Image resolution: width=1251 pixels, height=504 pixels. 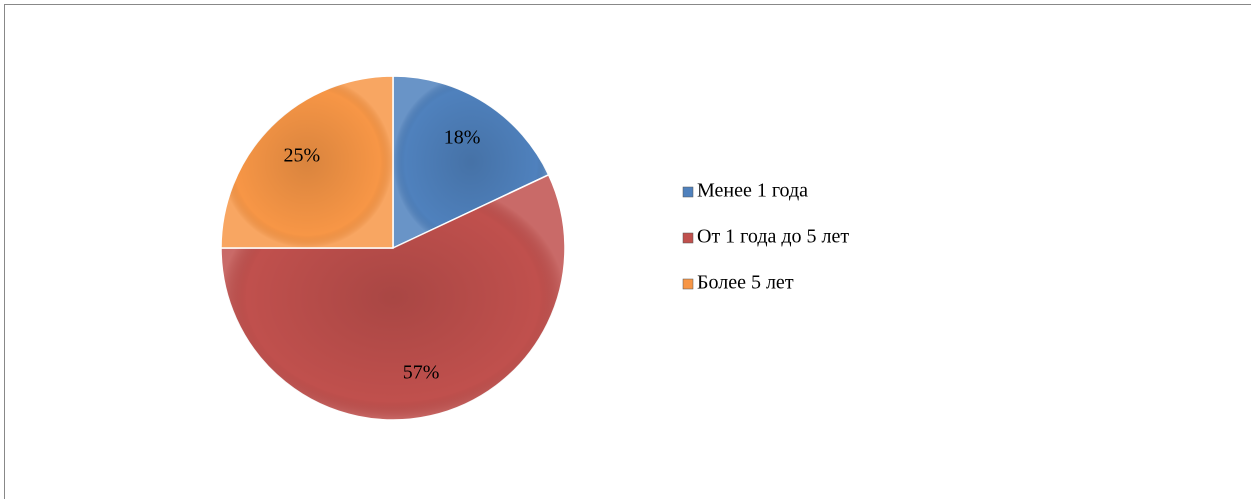 What do you see at coordinates (421, 372) in the screenshot?
I see `data-label: 57%` at bounding box center [421, 372].